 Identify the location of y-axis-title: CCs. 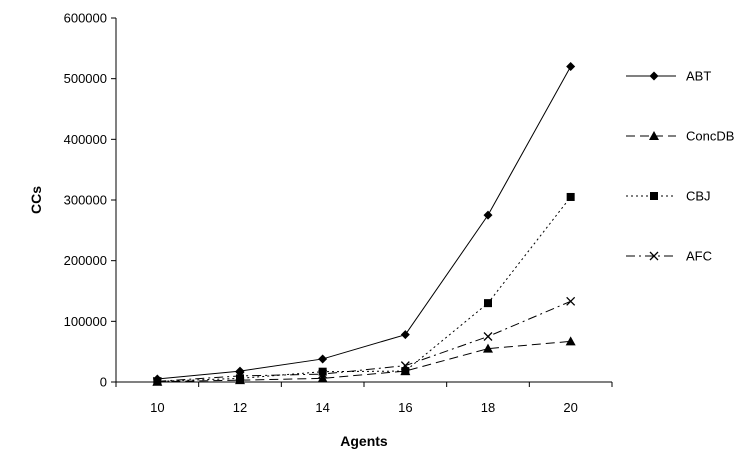
(36, 200).